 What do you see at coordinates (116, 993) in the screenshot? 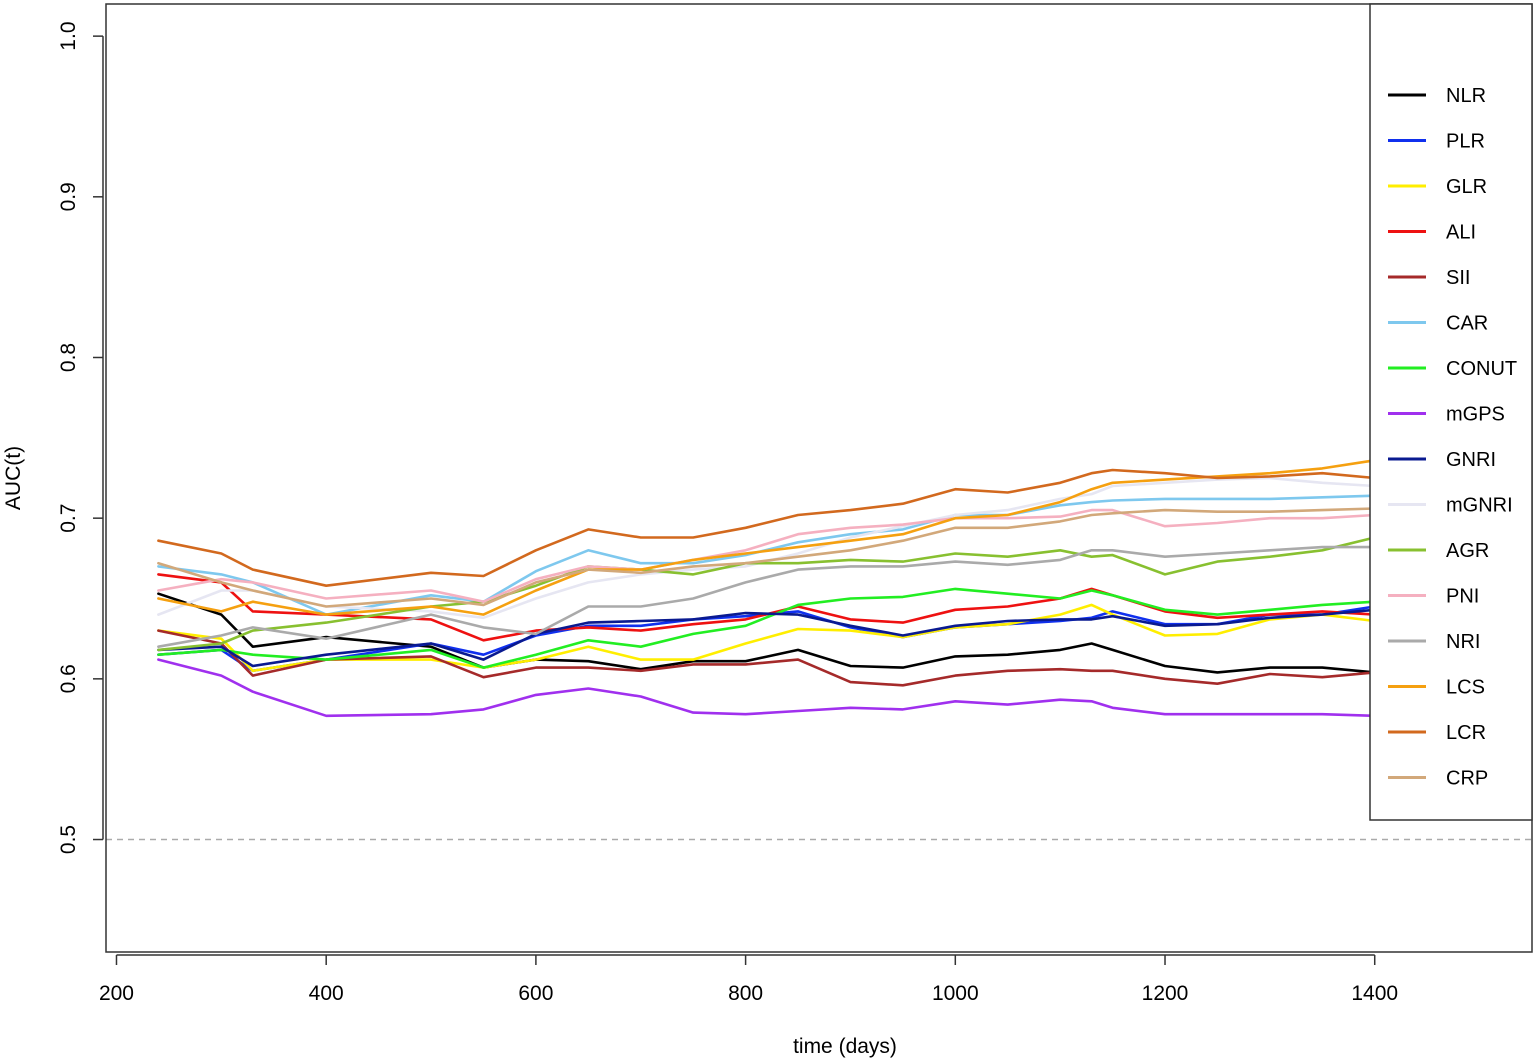
I see `x-tick-label-200: 200` at bounding box center [116, 993].